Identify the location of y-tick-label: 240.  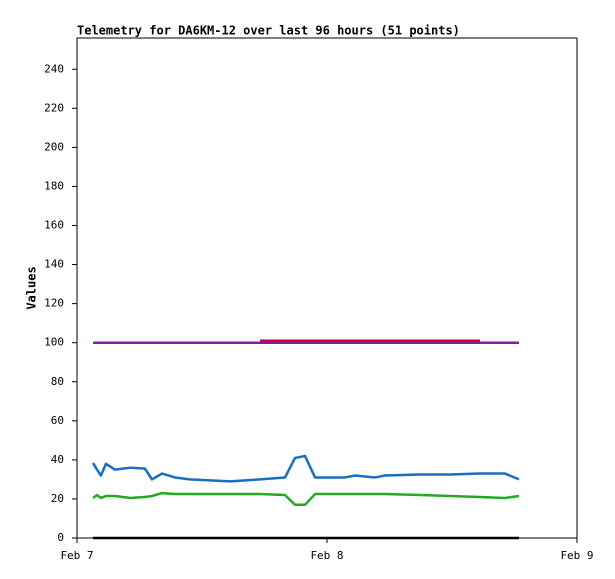
(54, 68).